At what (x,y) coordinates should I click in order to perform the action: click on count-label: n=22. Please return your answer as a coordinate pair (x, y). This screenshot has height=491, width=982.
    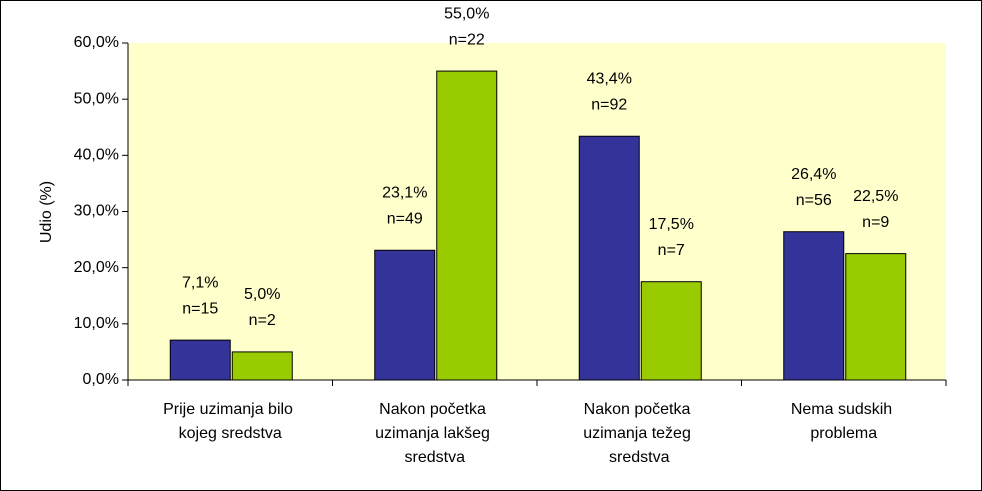
    Looking at the image, I should click on (467, 39).